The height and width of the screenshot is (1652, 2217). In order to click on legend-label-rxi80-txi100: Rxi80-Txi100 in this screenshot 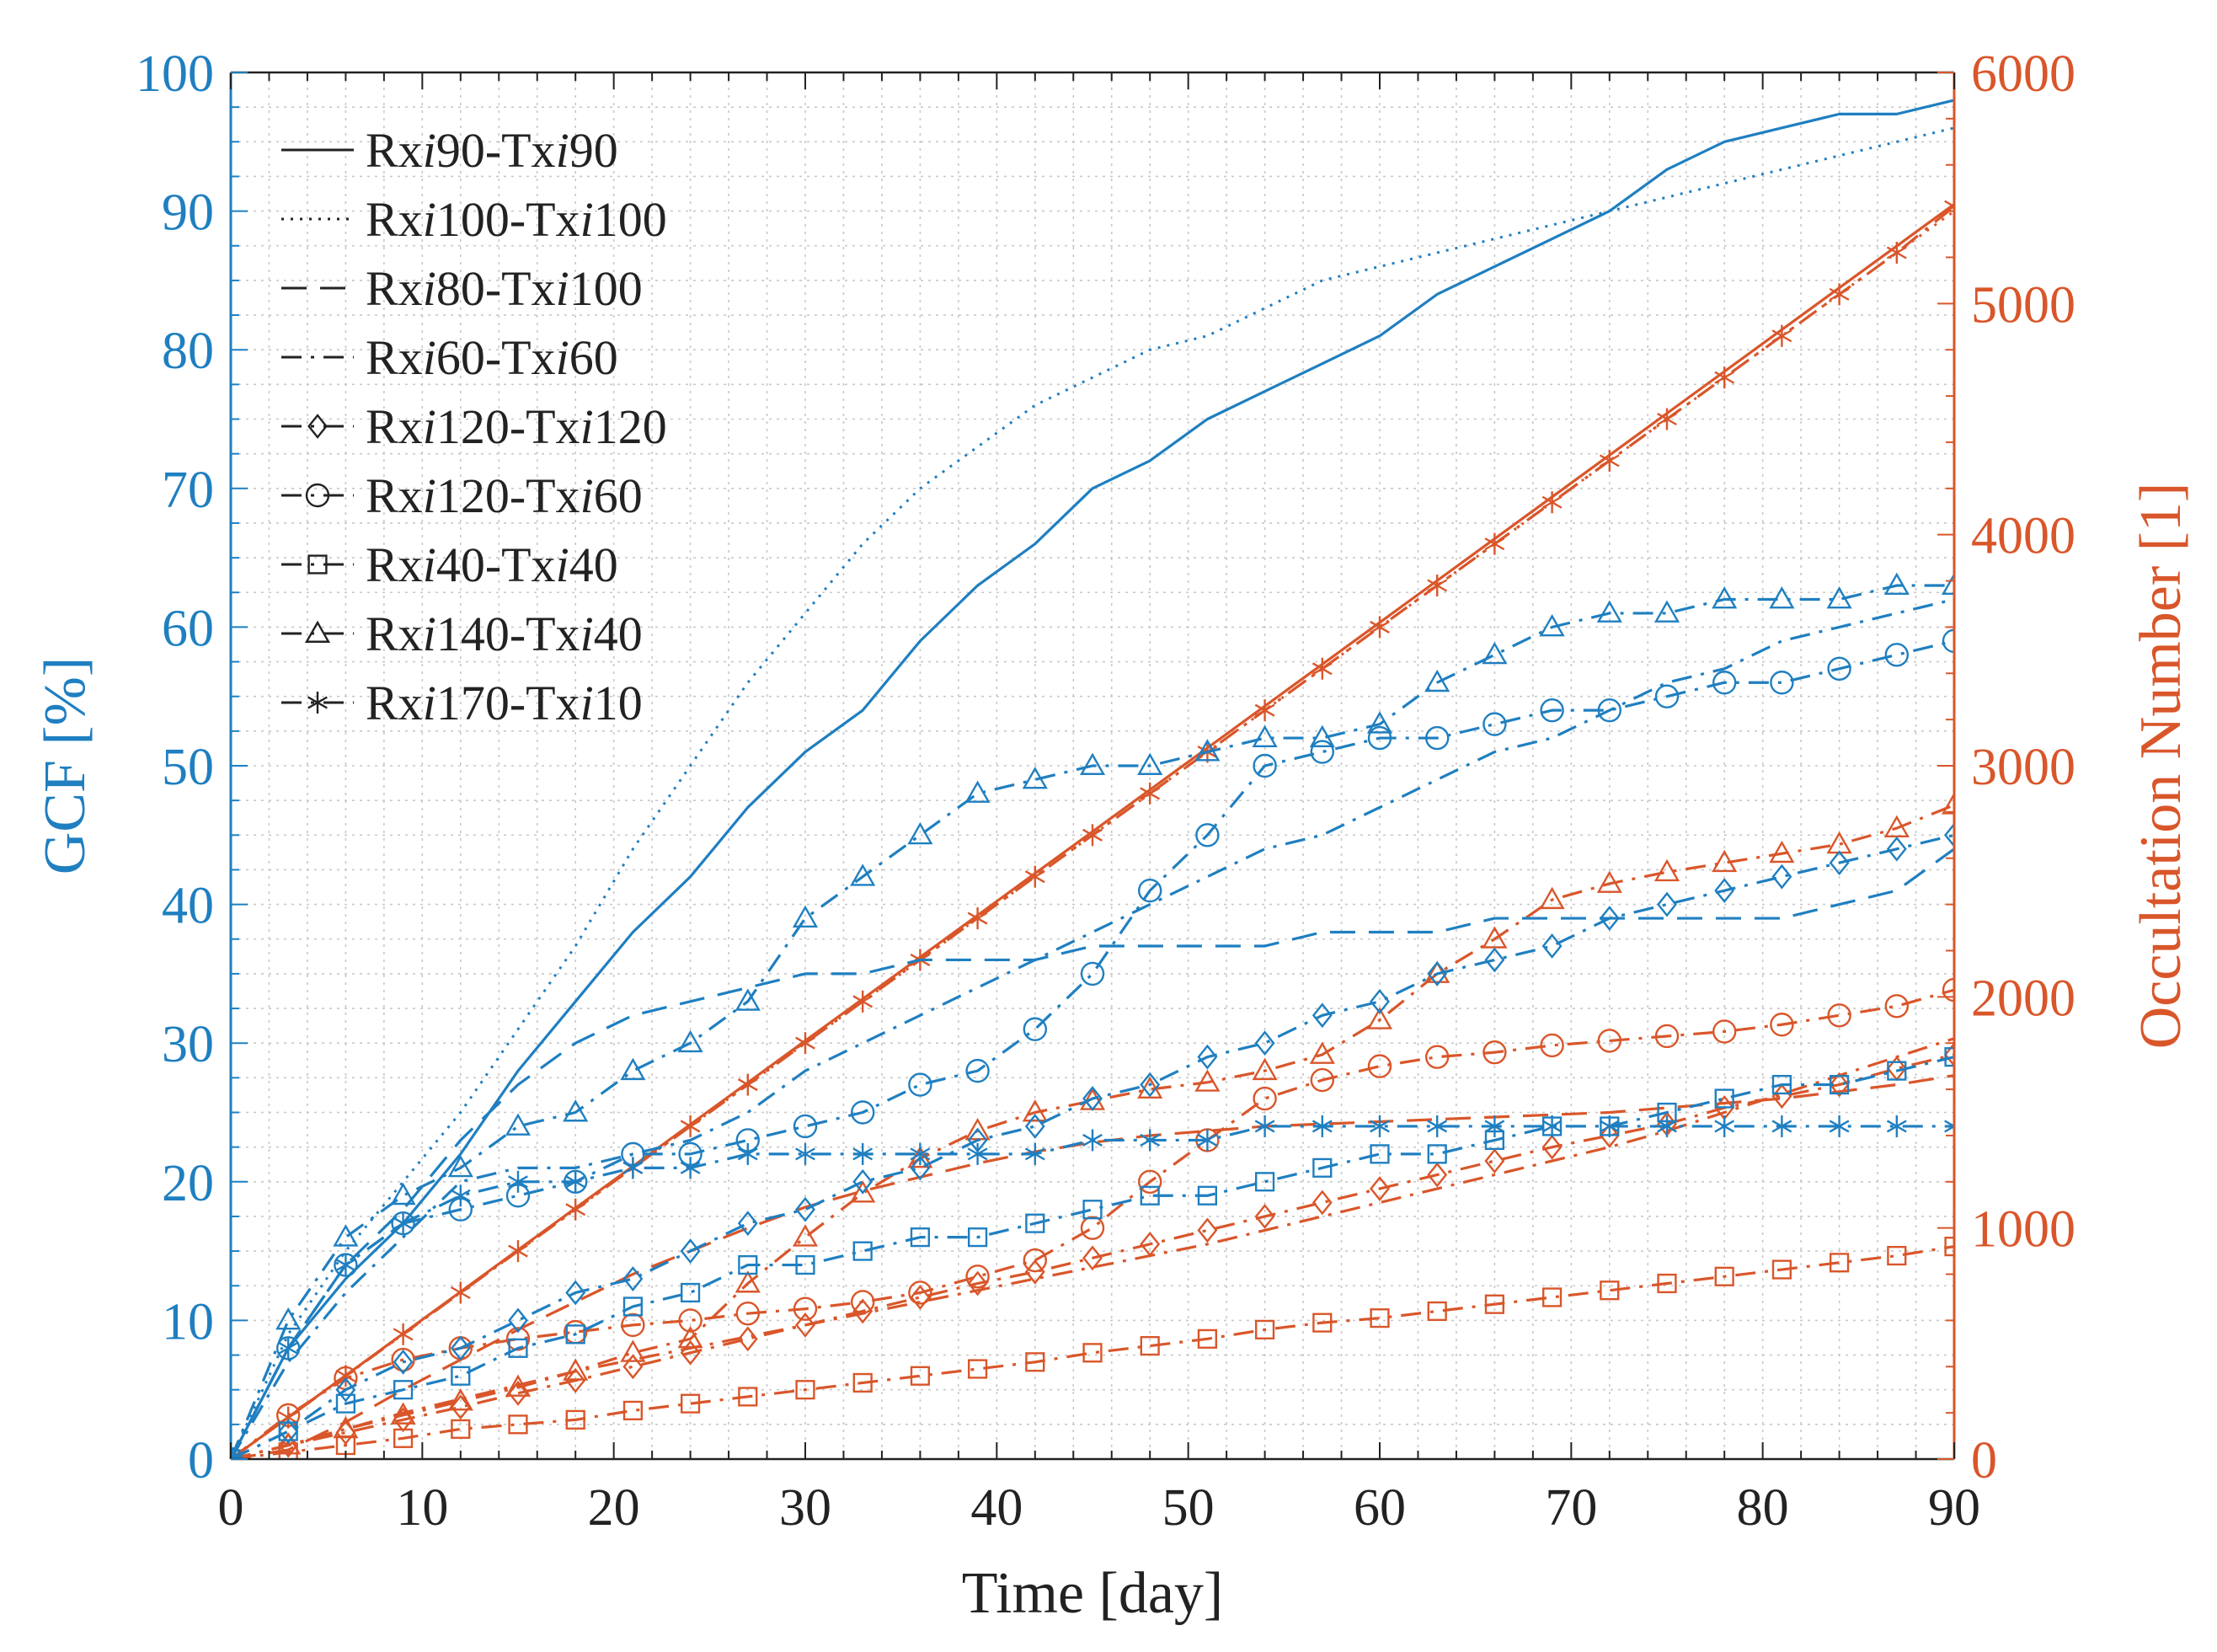, I will do `click(504, 288)`.